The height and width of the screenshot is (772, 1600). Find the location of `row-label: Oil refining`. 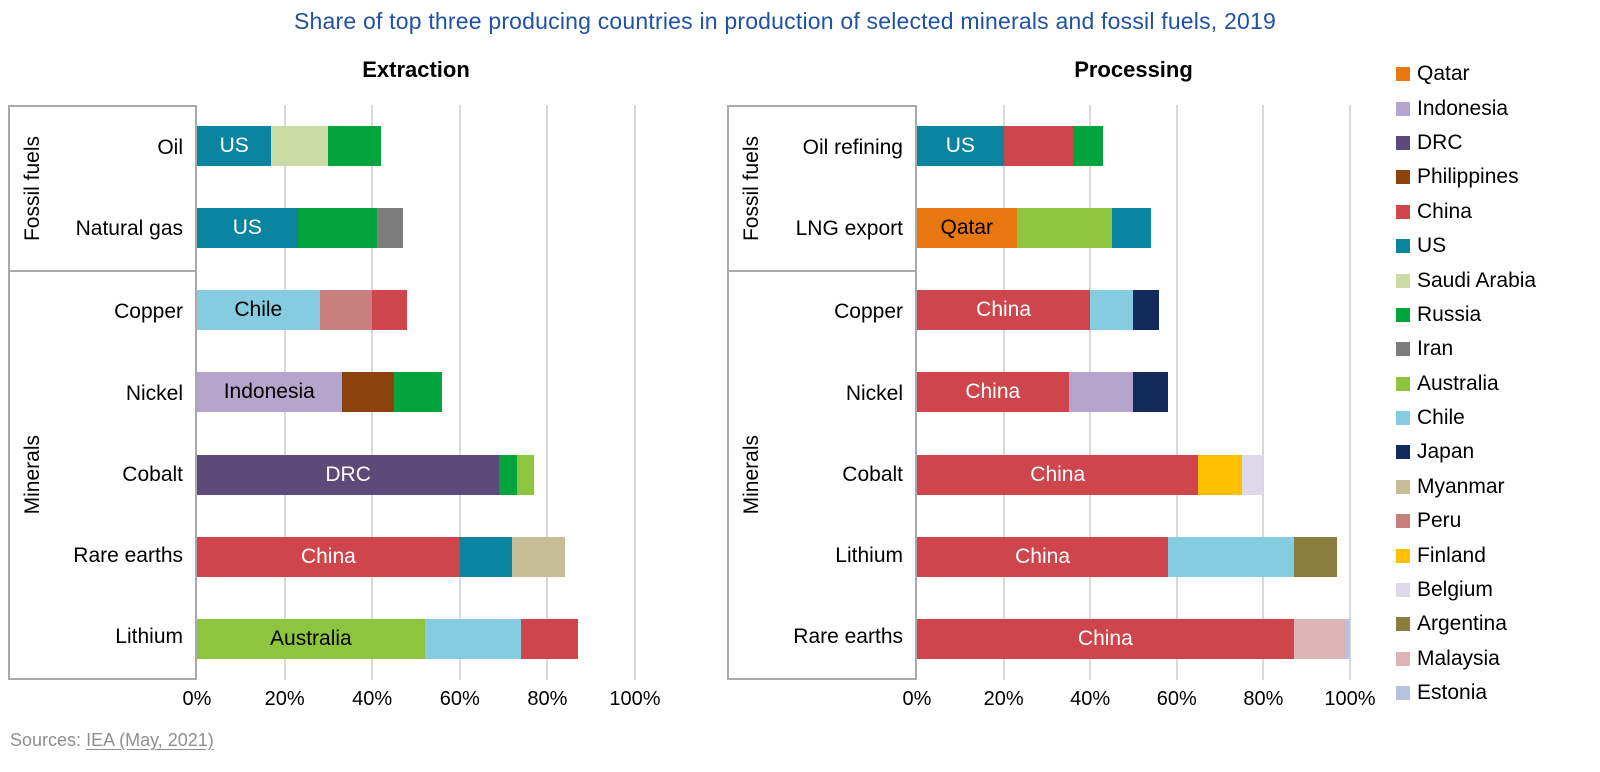

row-label: Oil refining is located at coordinates (852, 147).